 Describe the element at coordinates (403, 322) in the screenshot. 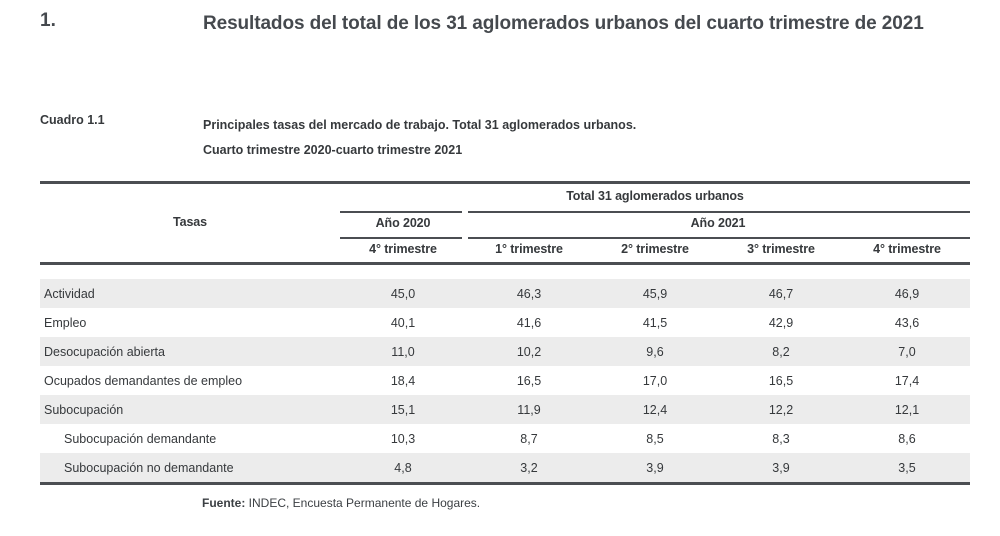

I see `row-value: 40,1` at that location.